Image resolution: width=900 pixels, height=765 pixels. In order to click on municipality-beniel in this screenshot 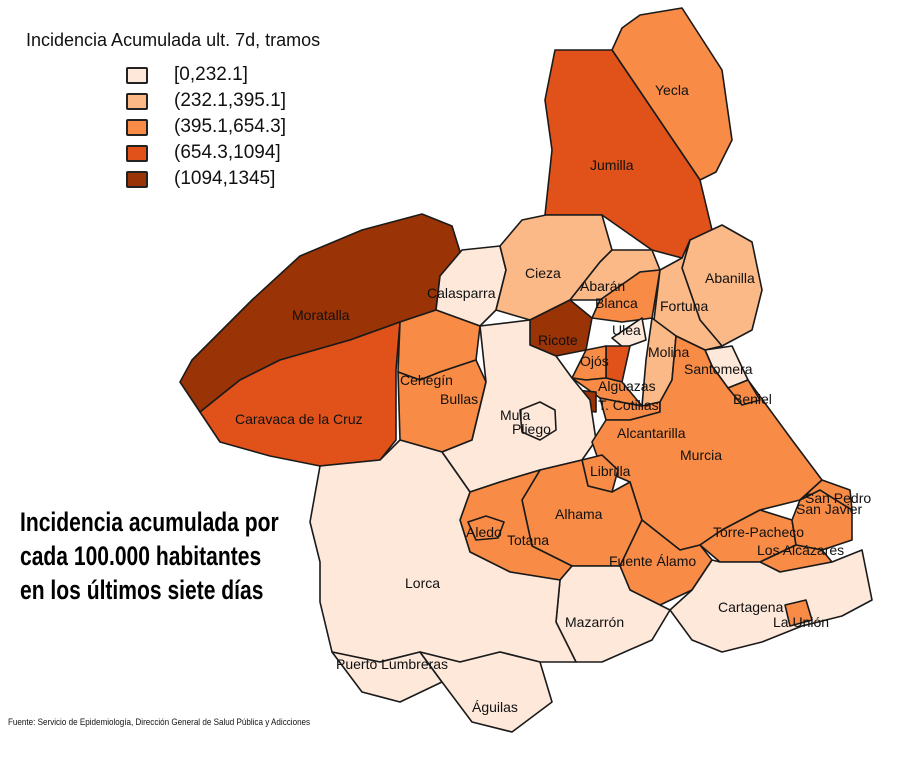, I will do `click(744, 392)`.